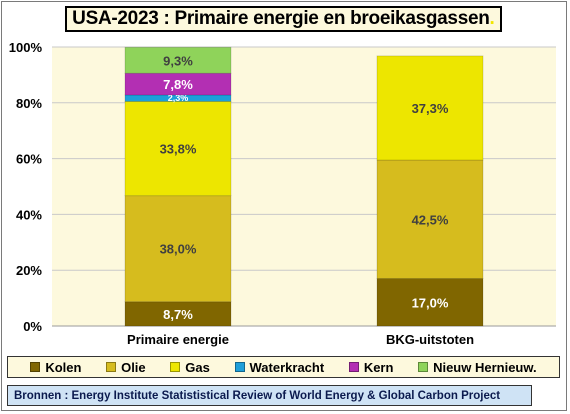 The width and height of the screenshot is (570, 414). Describe the element at coordinates (32, 326) in the screenshot. I see `y-tick-label: 0%` at that location.